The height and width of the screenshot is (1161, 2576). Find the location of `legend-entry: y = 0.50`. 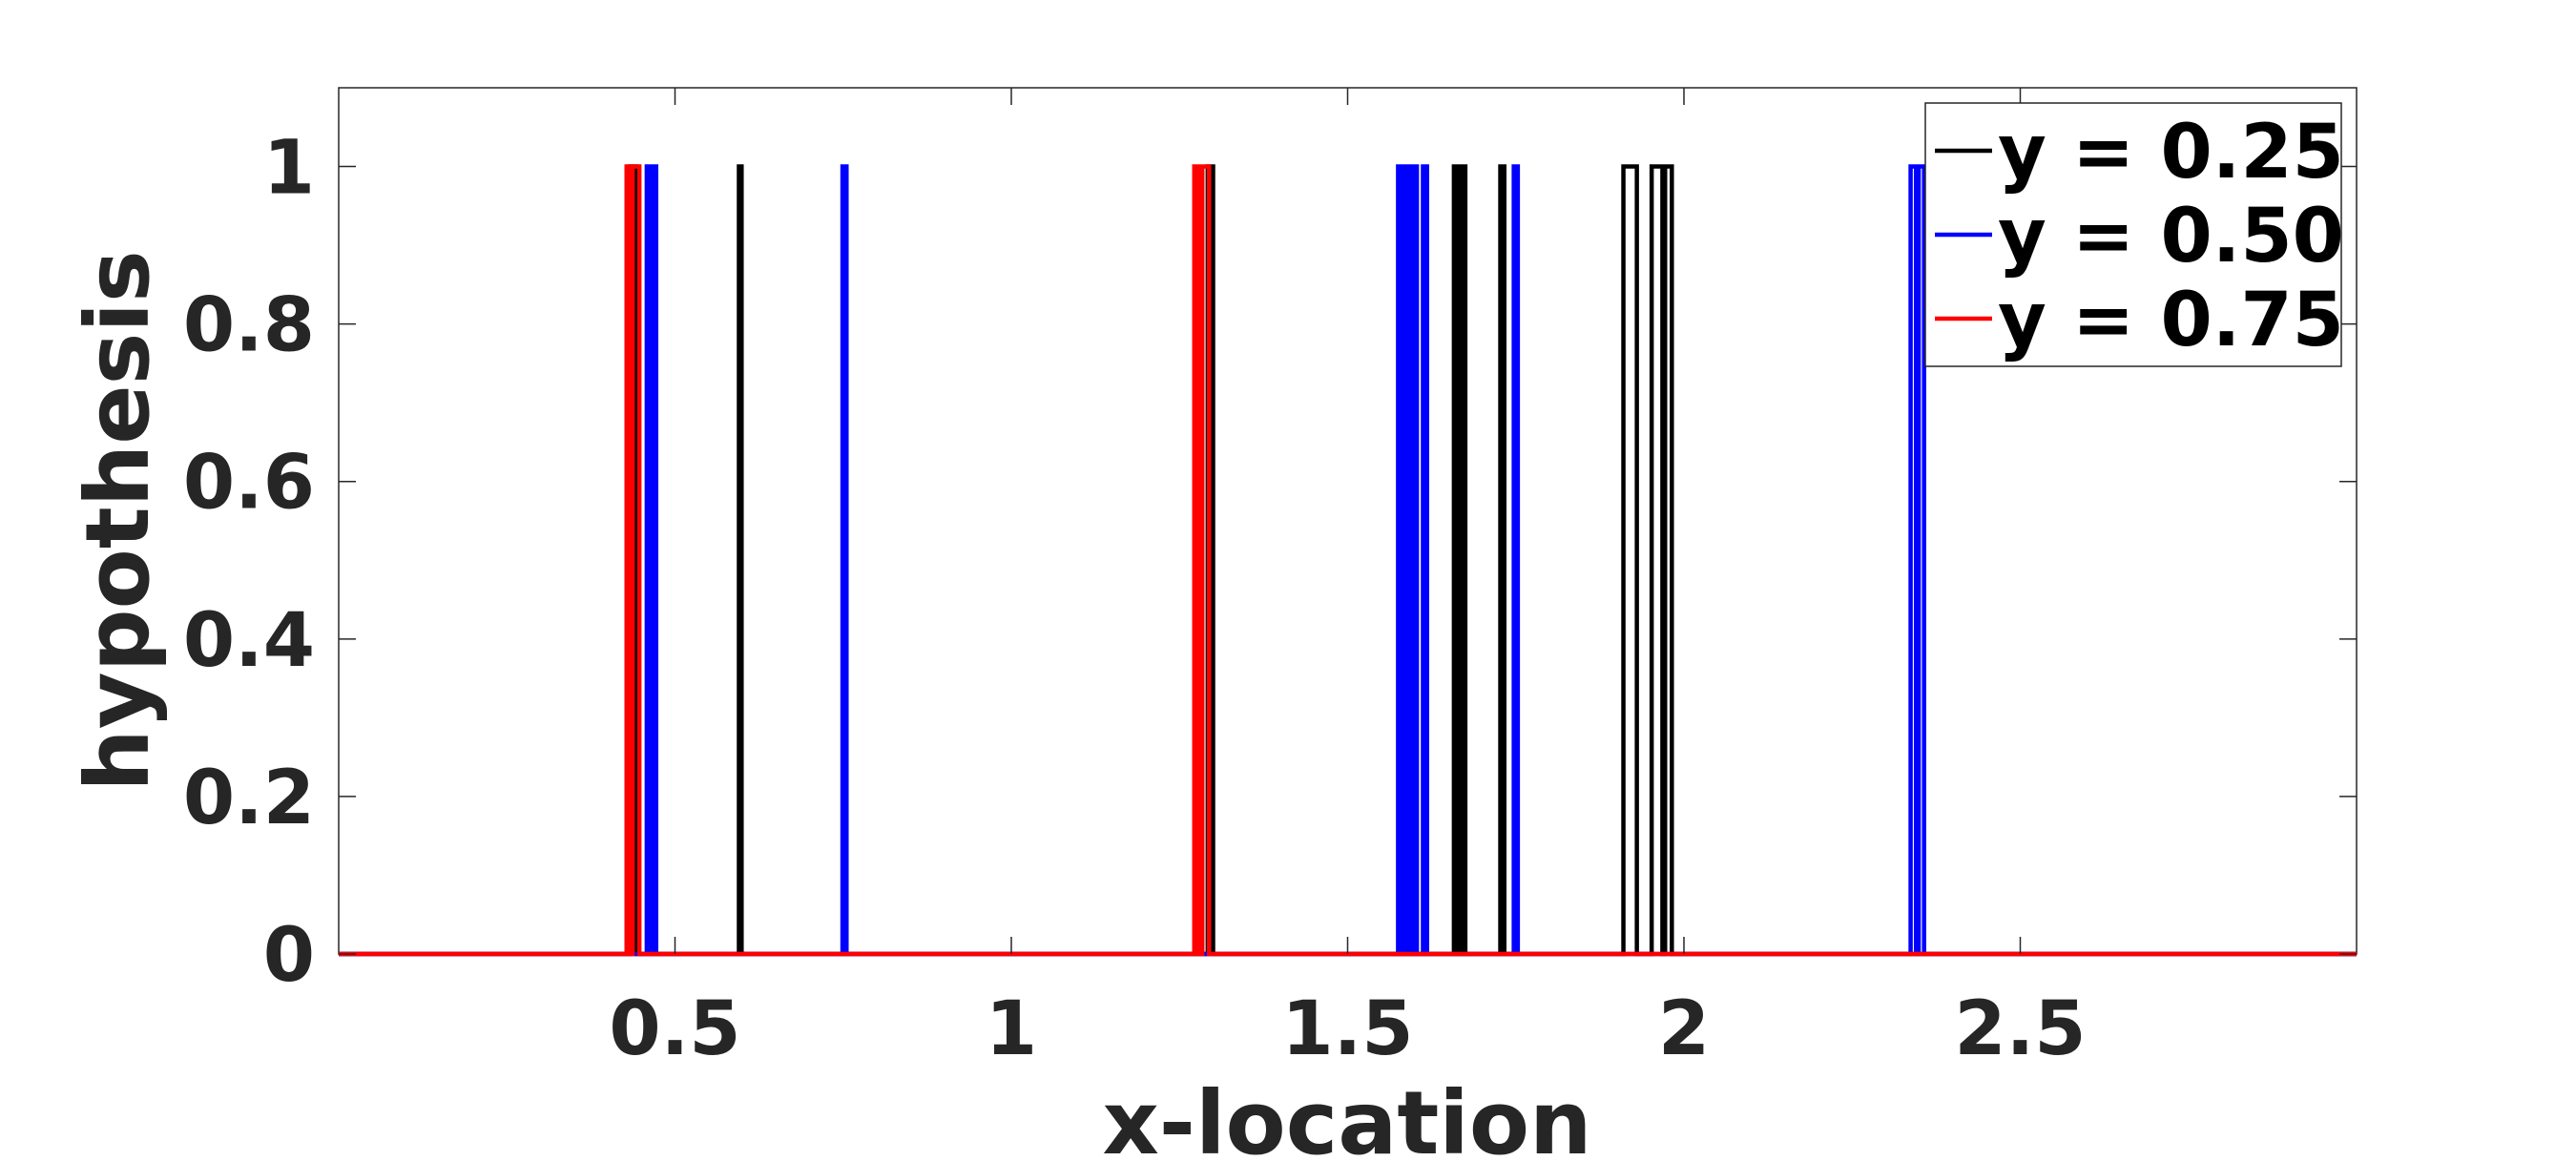

legend-entry: y = 0.50 is located at coordinates (2171, 237).